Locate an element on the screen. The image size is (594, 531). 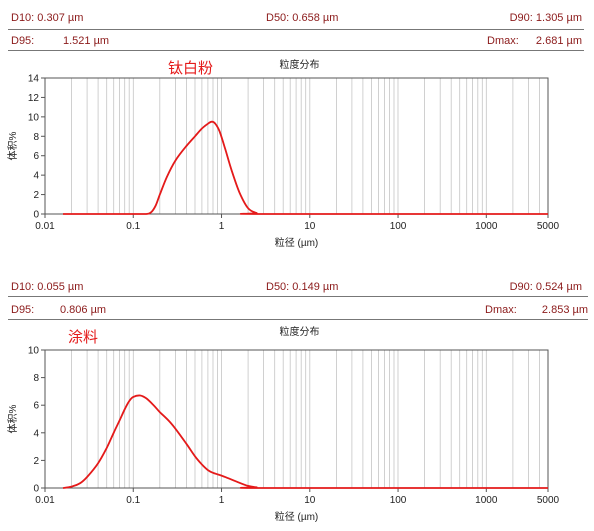
d90-stat: D90: 1.305 µm is located at coordinates (545, 18).